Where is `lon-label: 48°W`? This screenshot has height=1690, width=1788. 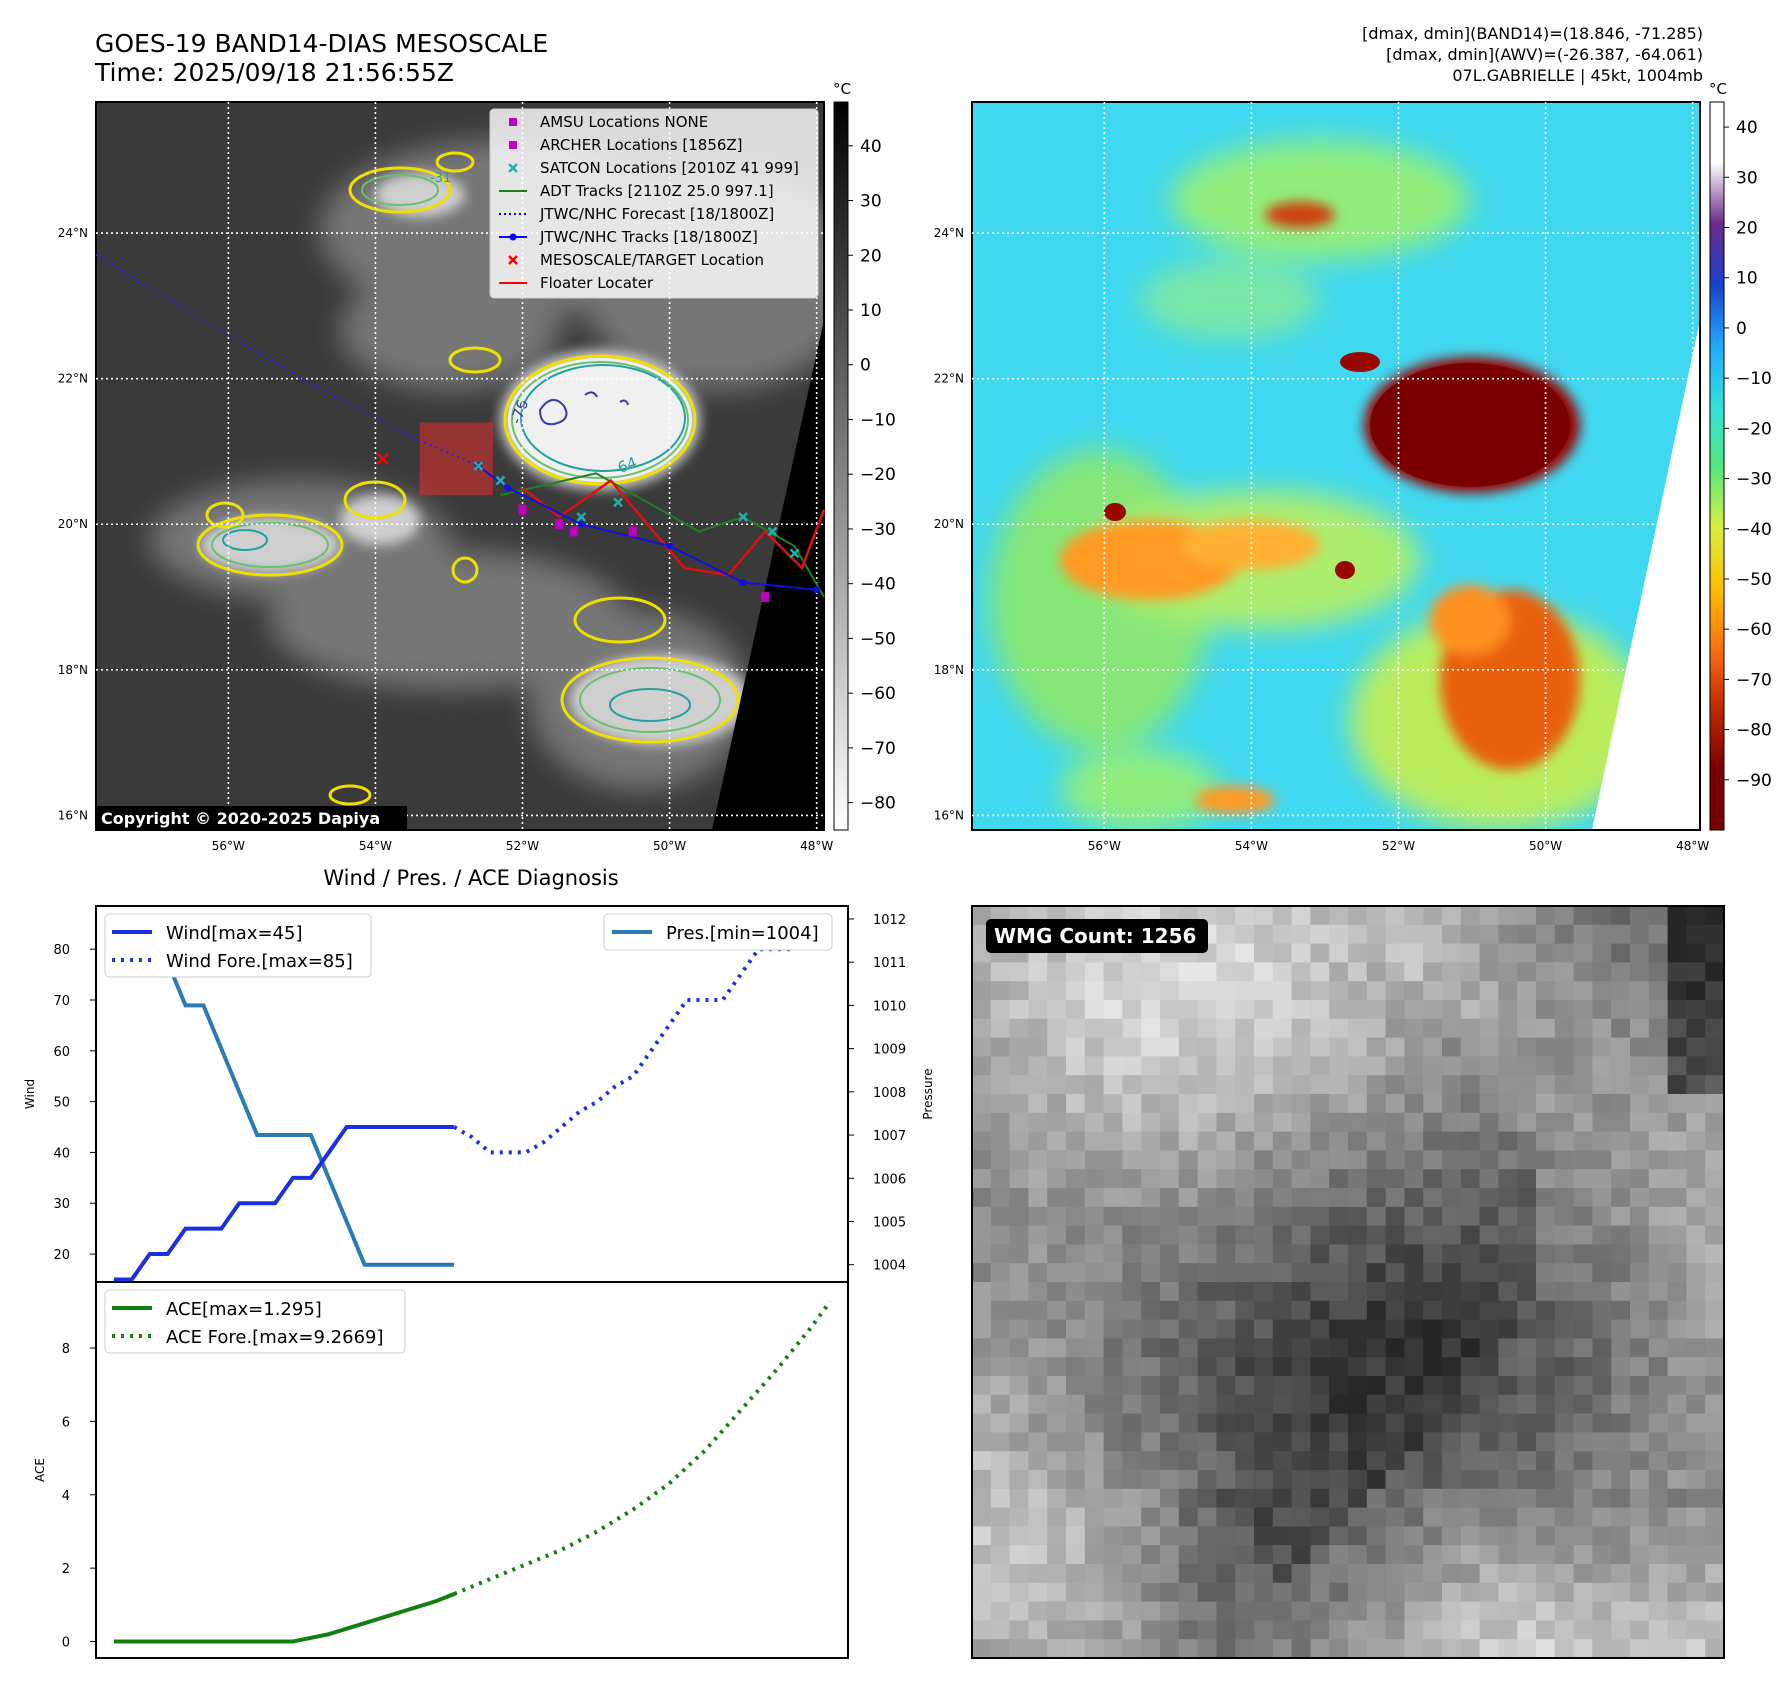 lon-label: 48°W is located at coordinates (1692, 846).